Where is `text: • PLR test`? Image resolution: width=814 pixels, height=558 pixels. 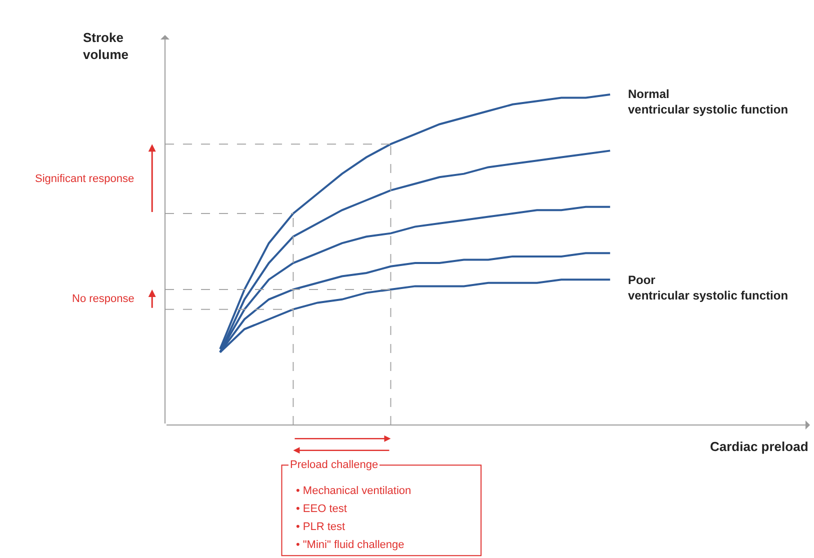
text: • PLR test is located at coordinates (321, 527).